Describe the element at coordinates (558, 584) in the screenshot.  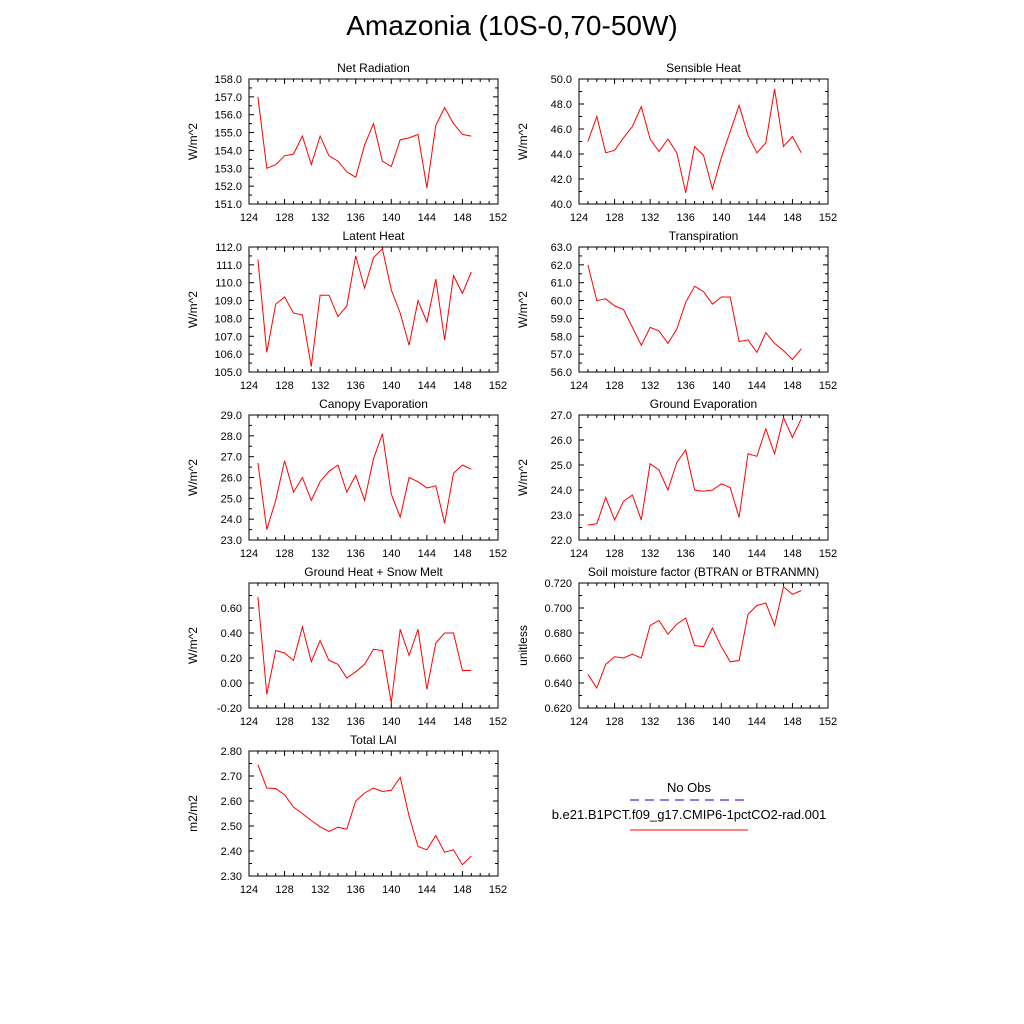
I see `panel-8-y-tick-label: 0.720` at that location.